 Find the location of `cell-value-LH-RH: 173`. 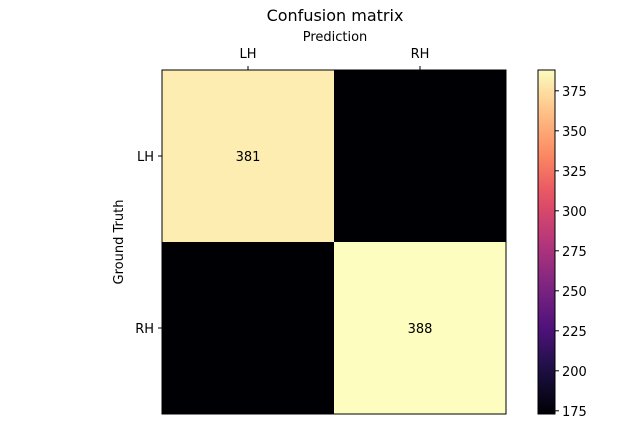

cell-value-LH-RH: 173 is located at coordinates (420, 157).